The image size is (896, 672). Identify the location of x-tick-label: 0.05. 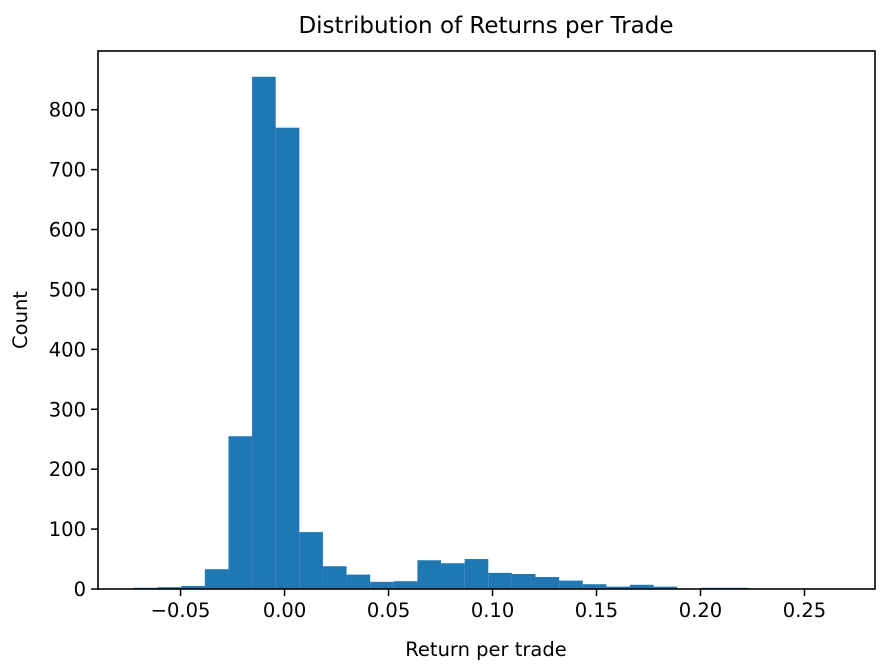
(388, 610).